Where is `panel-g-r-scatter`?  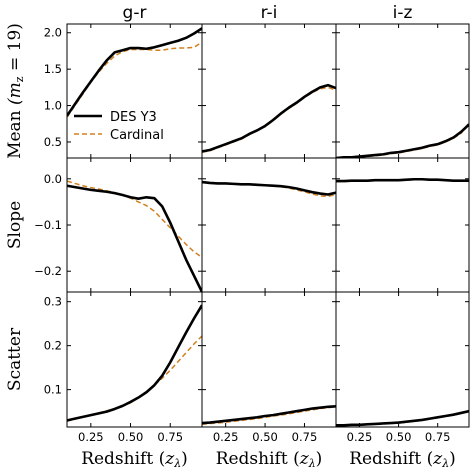
panel-g-r-scatter is located at coordinates (134, 359).